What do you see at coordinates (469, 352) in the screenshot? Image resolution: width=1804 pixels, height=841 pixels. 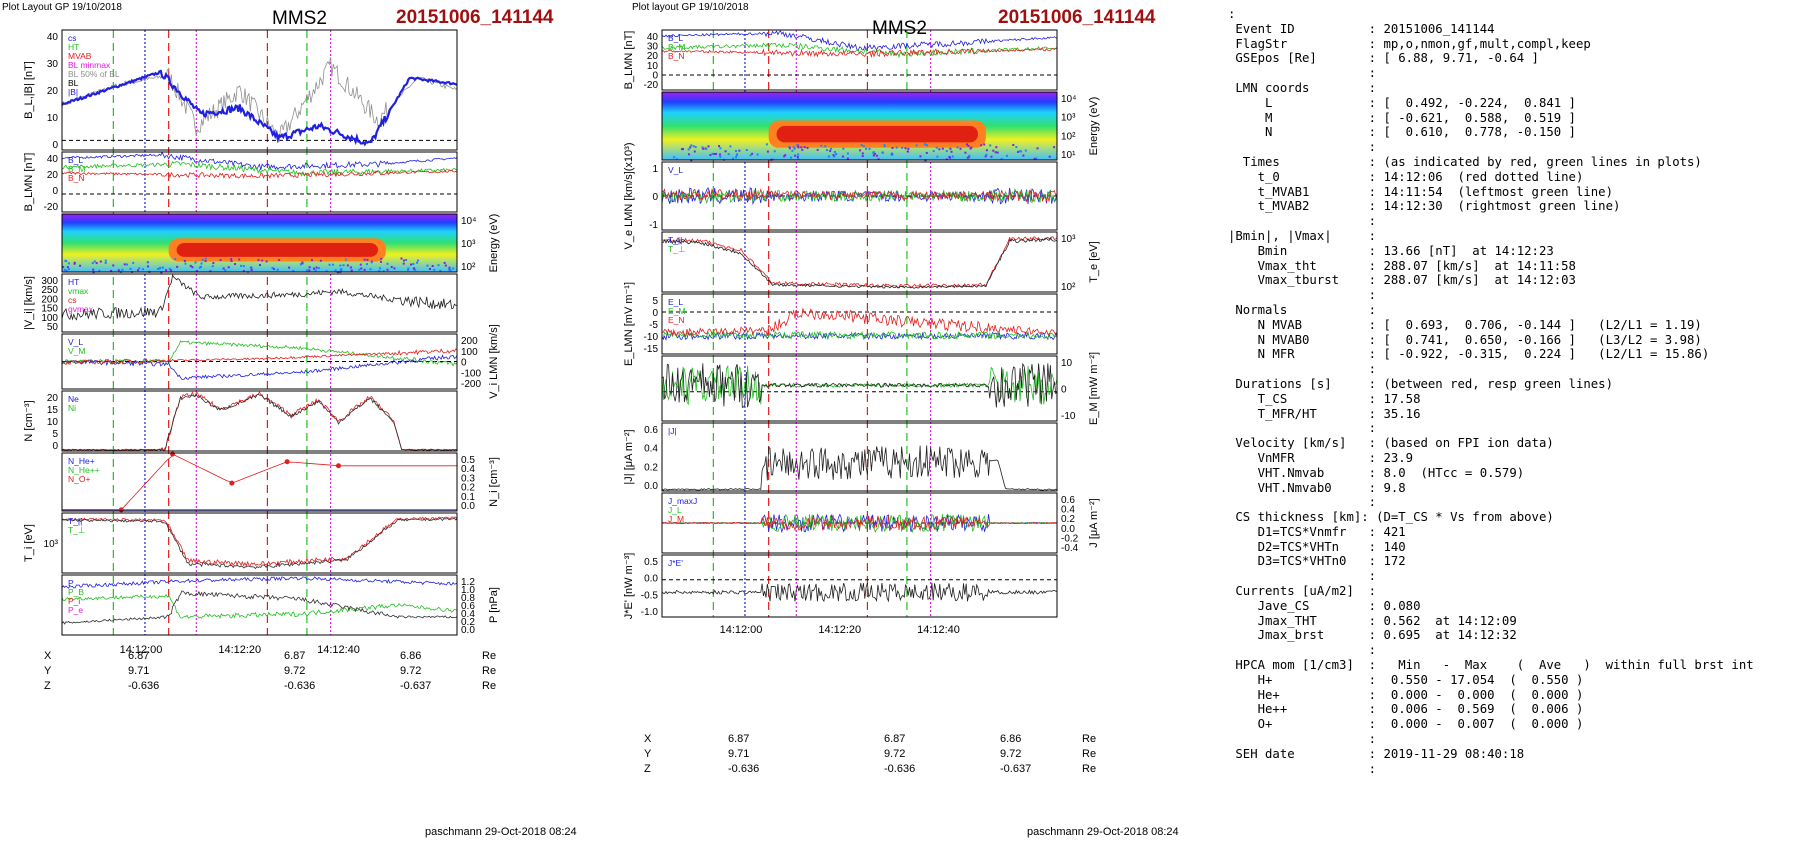 I see `ytick-label: 100` at bounding box center [469, 352].